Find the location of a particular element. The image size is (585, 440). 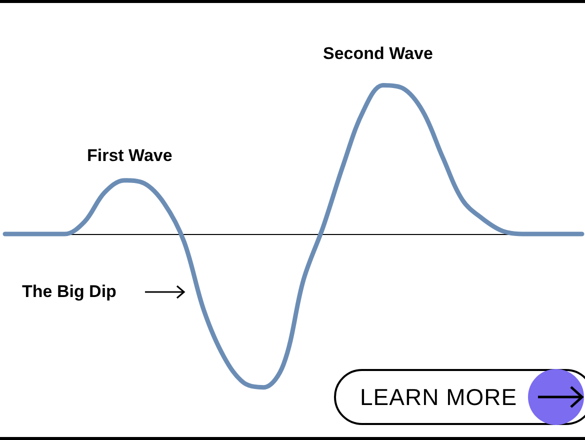

annotation: LEARN MORE is located at coordinates (439, 397).